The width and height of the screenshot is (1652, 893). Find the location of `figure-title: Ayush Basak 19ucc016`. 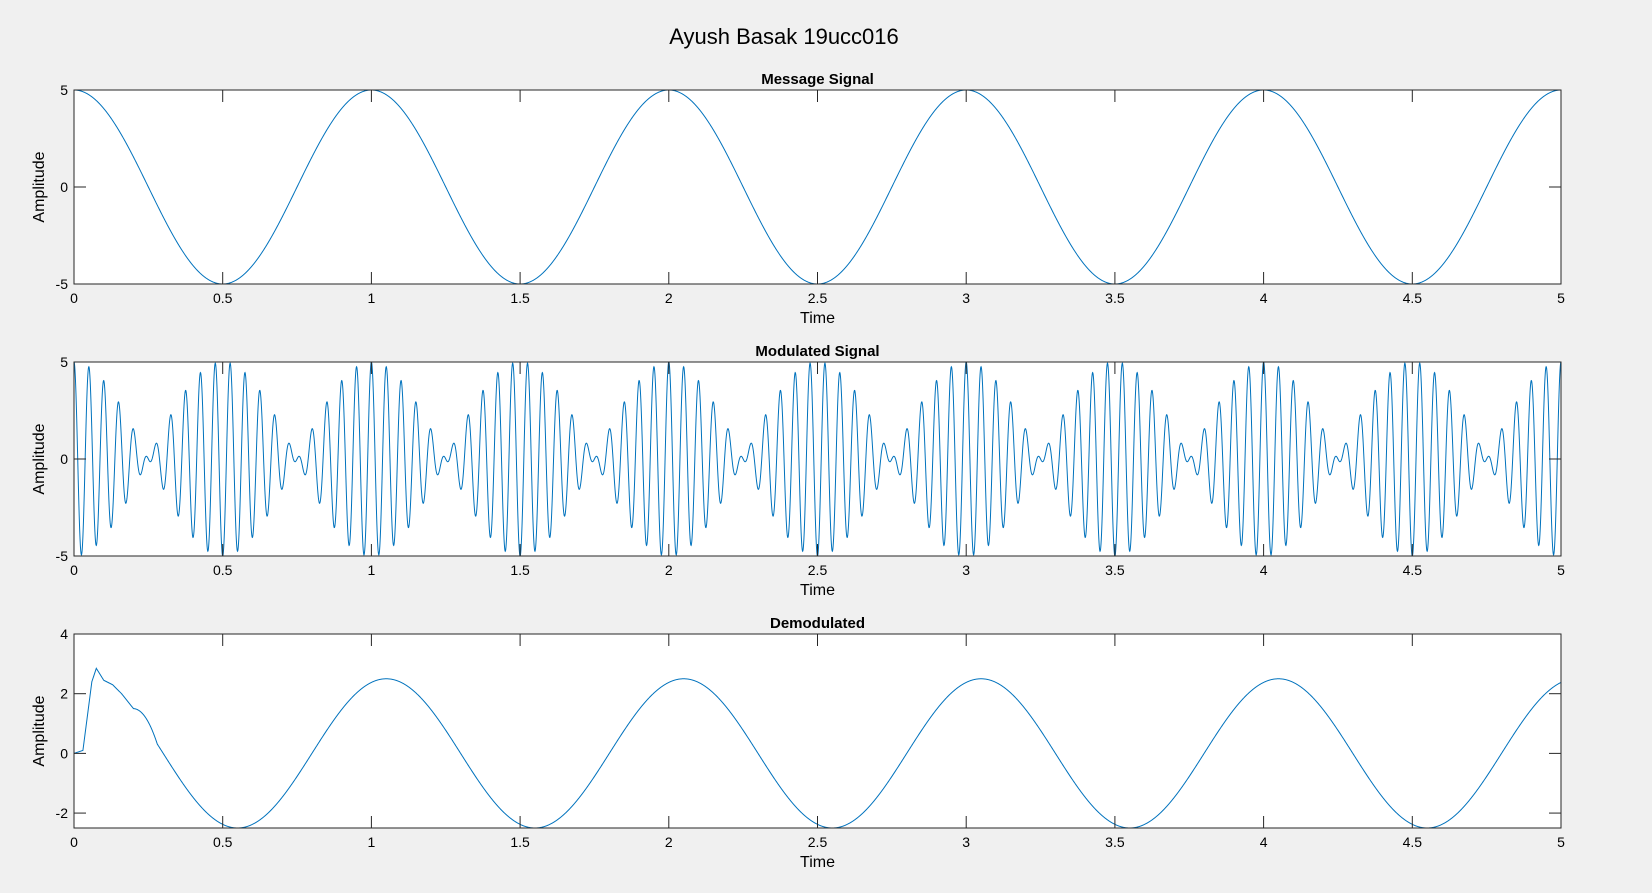

figure-title: Ayush Basak 19ucc016 is located at coordinates (784, 36).